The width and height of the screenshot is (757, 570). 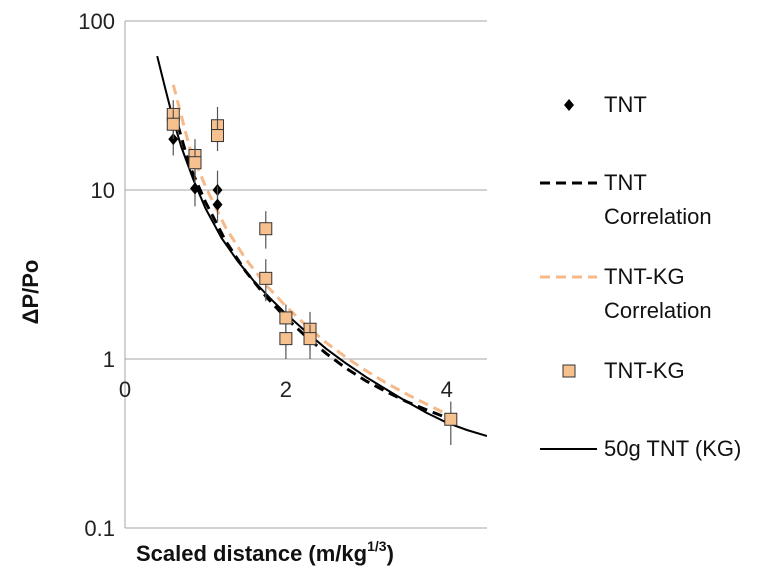 What do you see at coordinates (447, 389) in the screenshot?
I see `x-tick-label: 4` at bounding box center [447, 389].